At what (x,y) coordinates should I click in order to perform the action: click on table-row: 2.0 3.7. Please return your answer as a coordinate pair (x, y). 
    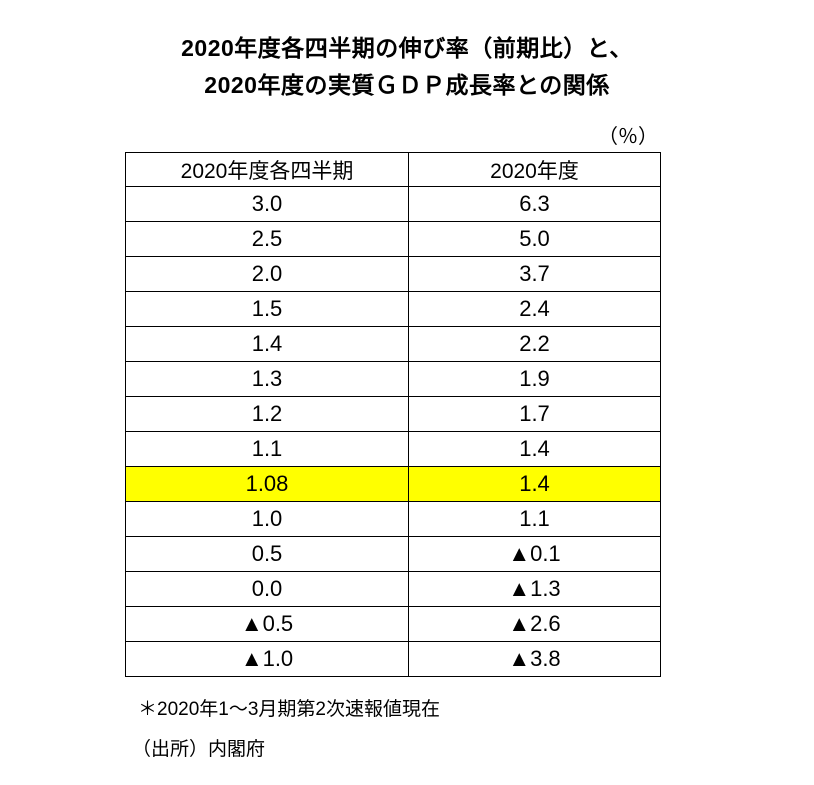
    Looking at the image, I should click on (393, 274).